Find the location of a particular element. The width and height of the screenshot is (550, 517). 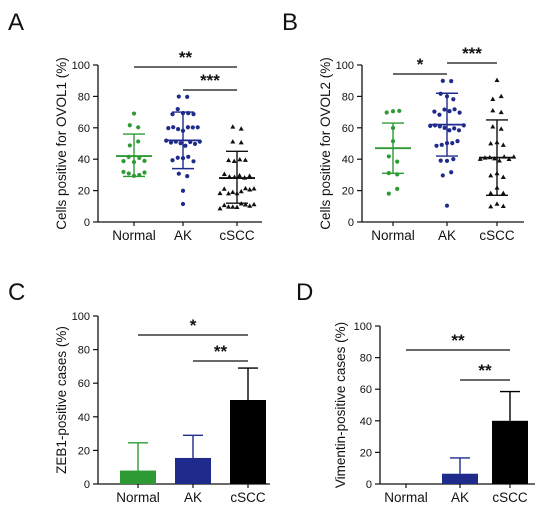

panel-letter: D is located at coordinates (304, 292).